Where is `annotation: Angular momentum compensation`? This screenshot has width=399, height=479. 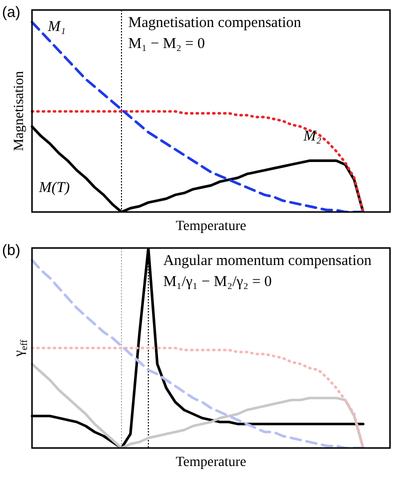 annotation: Angular momentum compensation is located at coordinates (267, 261).